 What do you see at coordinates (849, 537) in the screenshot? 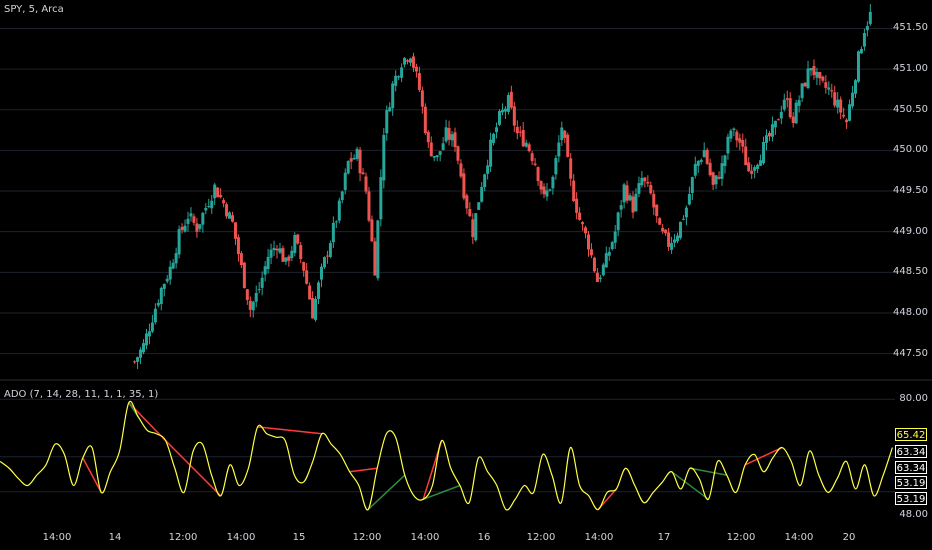
I see `time-tick: 20` at bounding box center [849, 537].